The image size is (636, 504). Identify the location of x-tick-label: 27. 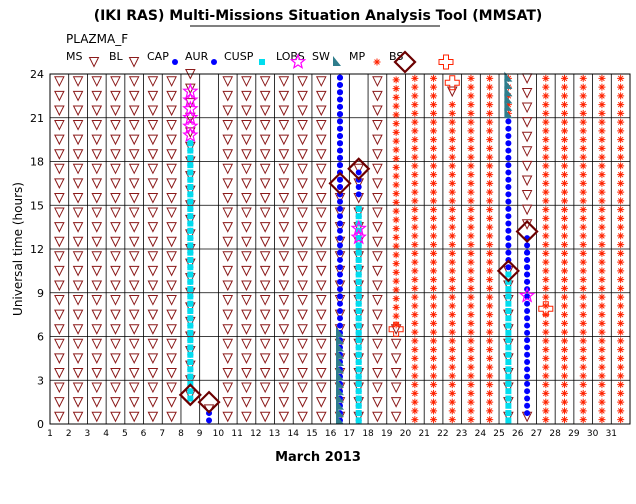
(536, 434).